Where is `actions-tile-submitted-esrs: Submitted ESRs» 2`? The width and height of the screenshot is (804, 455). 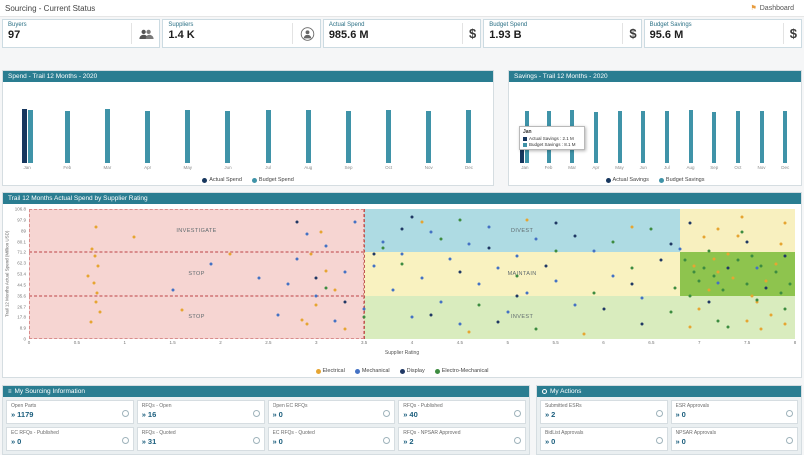 actions-tile-submitted-esrs: Submitted ESRs» 2 is located at coordinates (604, 412).